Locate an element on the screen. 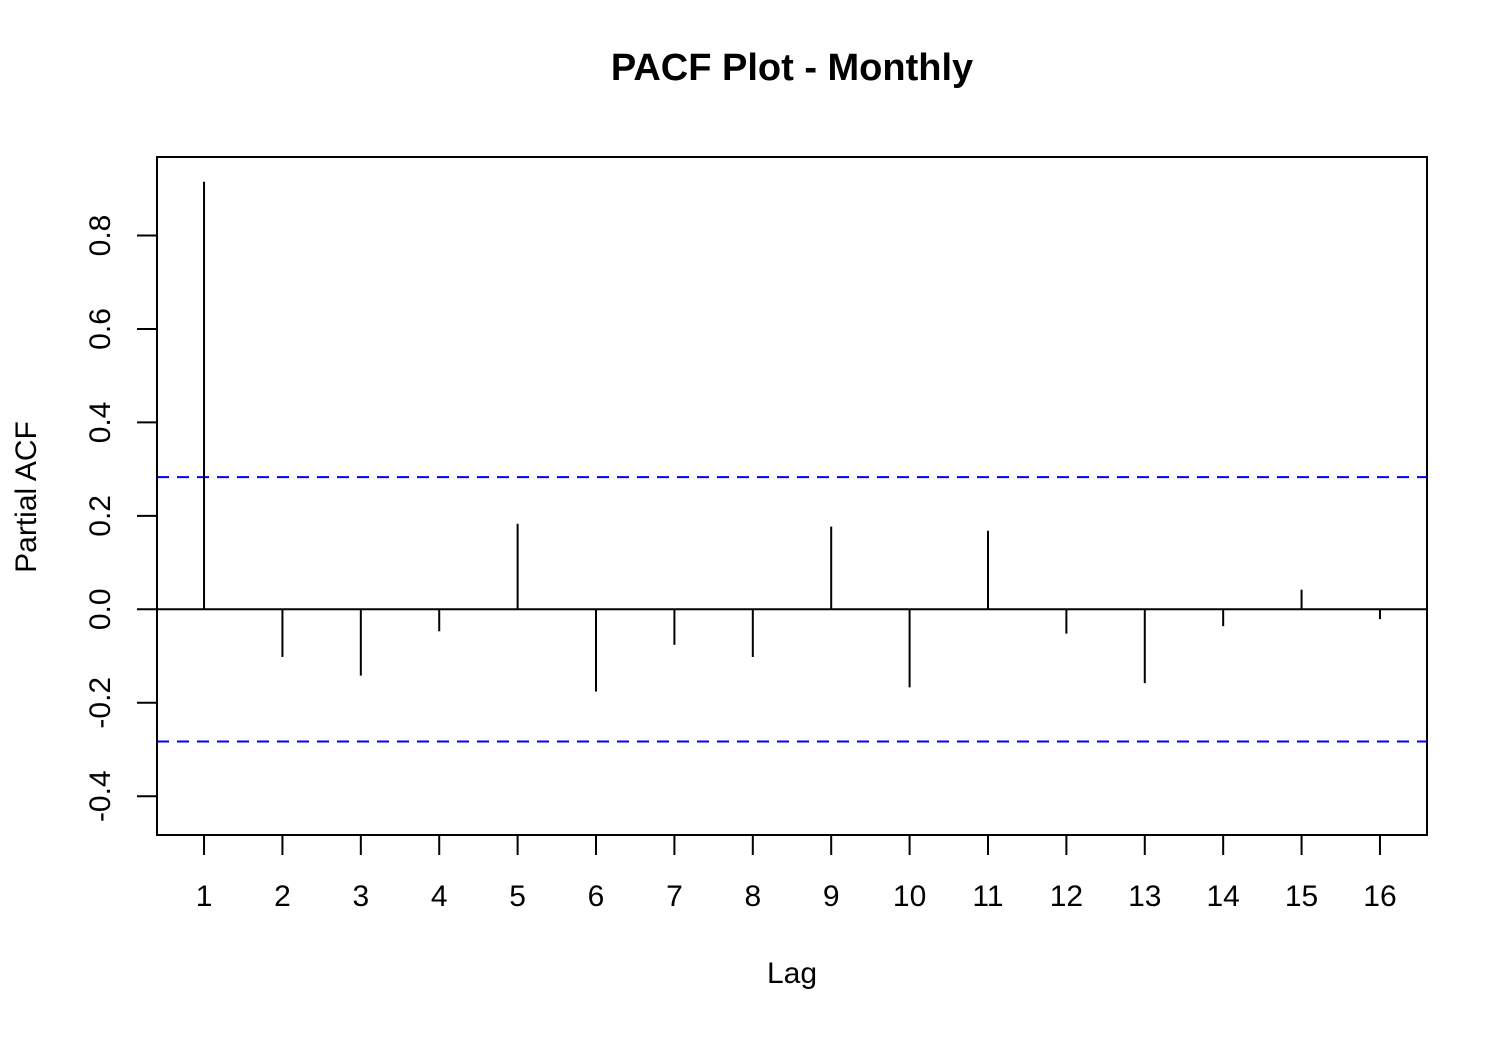 This screenshot has height=1037, width=1508. y-tick-label: 0.6 is located at coordinates (100, 329).